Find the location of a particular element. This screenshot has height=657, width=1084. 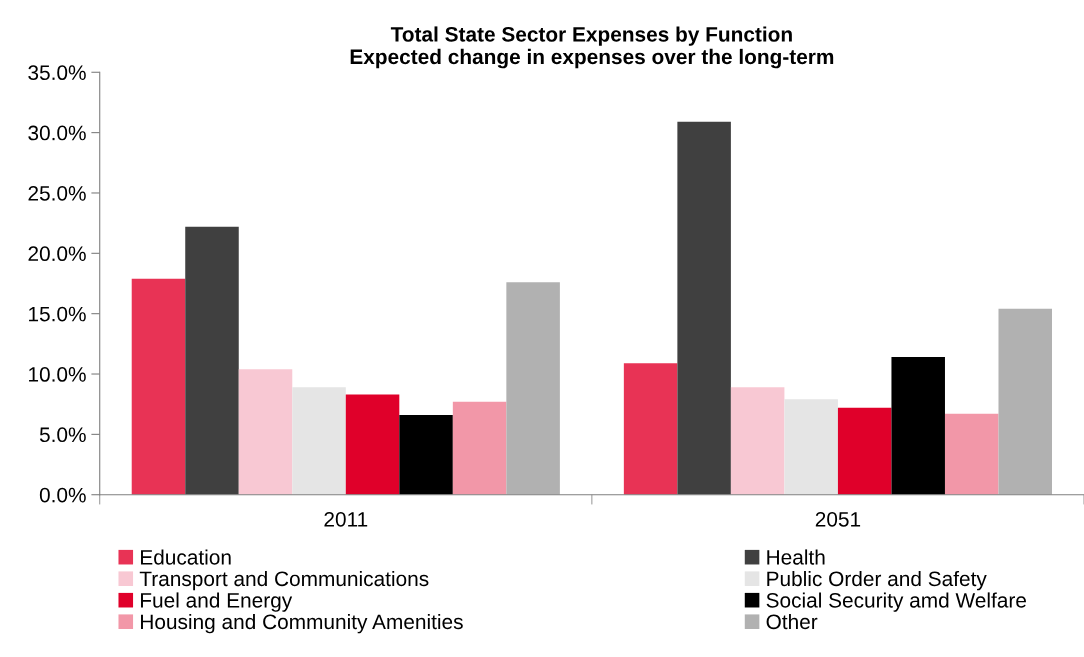

y-tick-label: 20.0% is located at coordinates (57, 254).